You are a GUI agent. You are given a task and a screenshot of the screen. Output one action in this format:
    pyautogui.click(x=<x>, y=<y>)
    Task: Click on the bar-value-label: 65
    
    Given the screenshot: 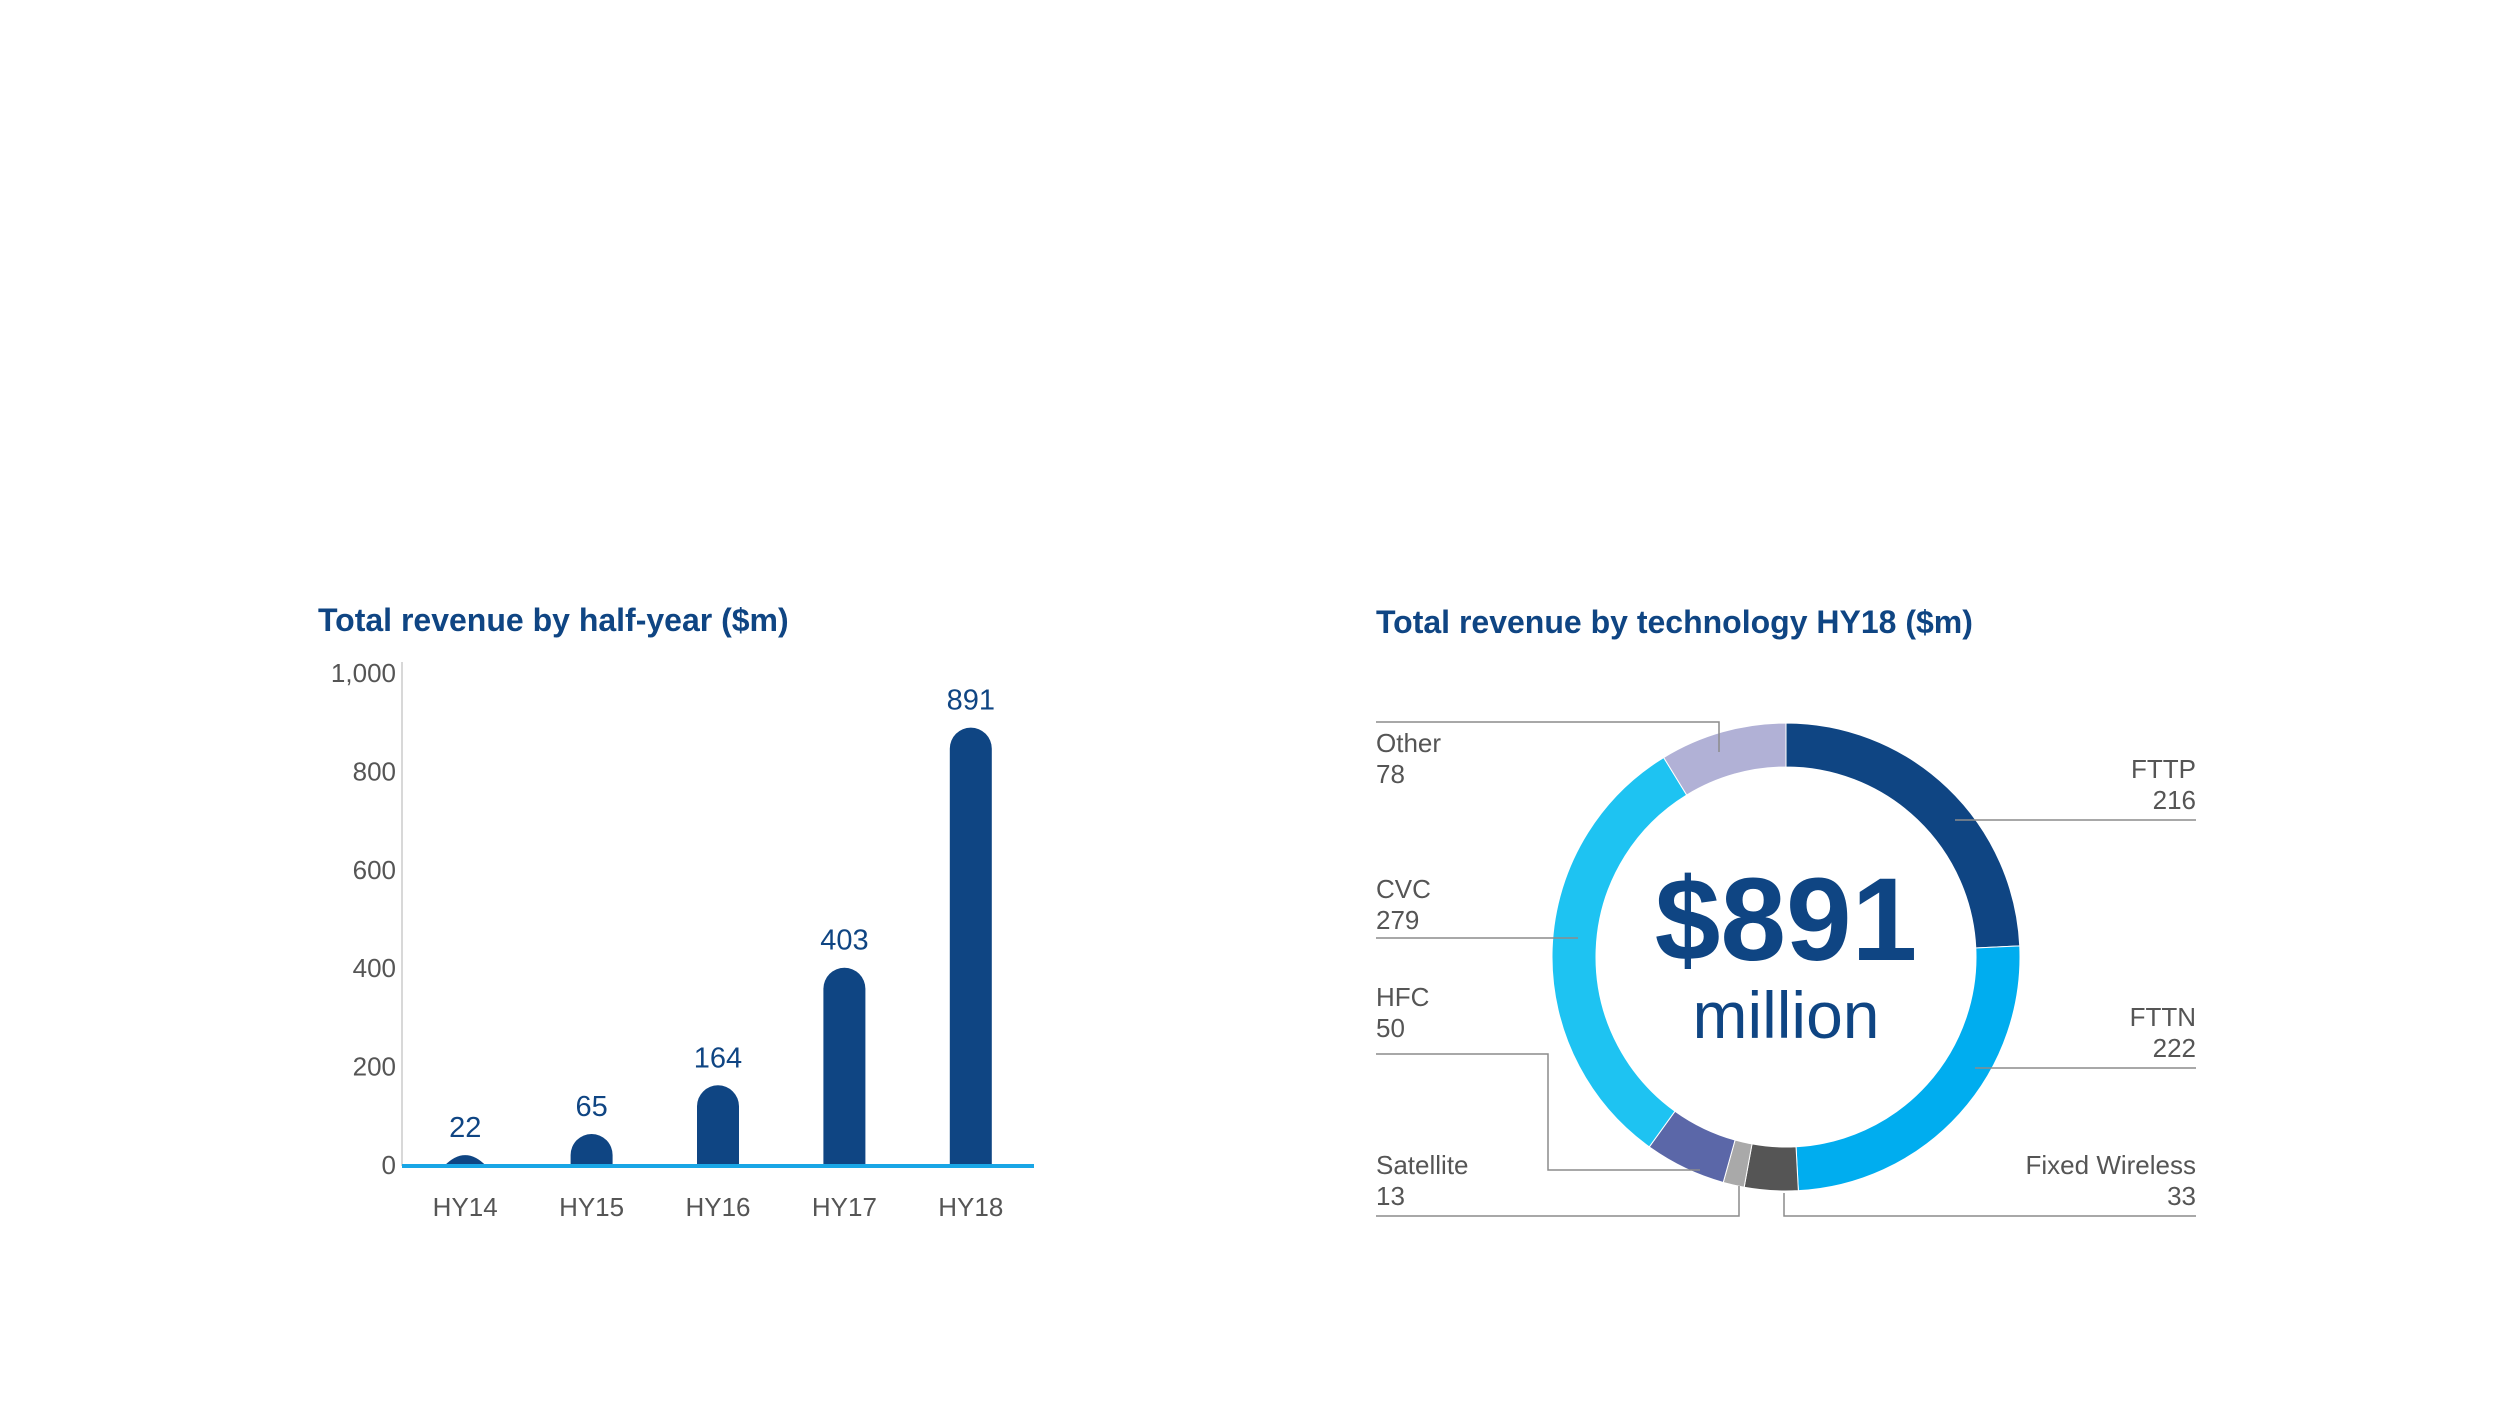 What is the action you would take?
    pyautogui.click(x=591, y=1107)
    